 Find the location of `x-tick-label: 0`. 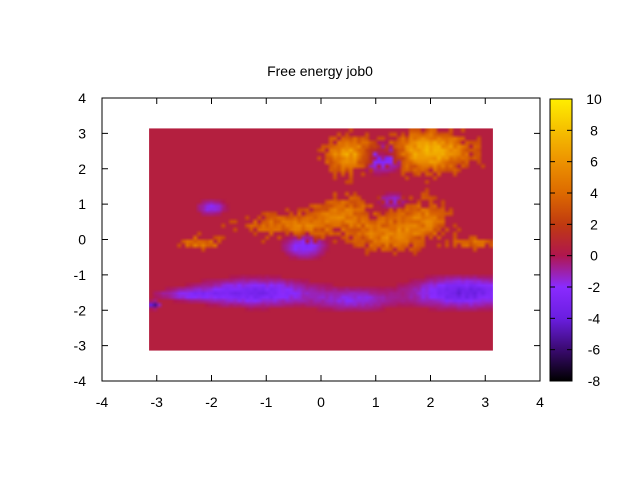

x-tick-label: 0 is located at coordinates (321, 402).